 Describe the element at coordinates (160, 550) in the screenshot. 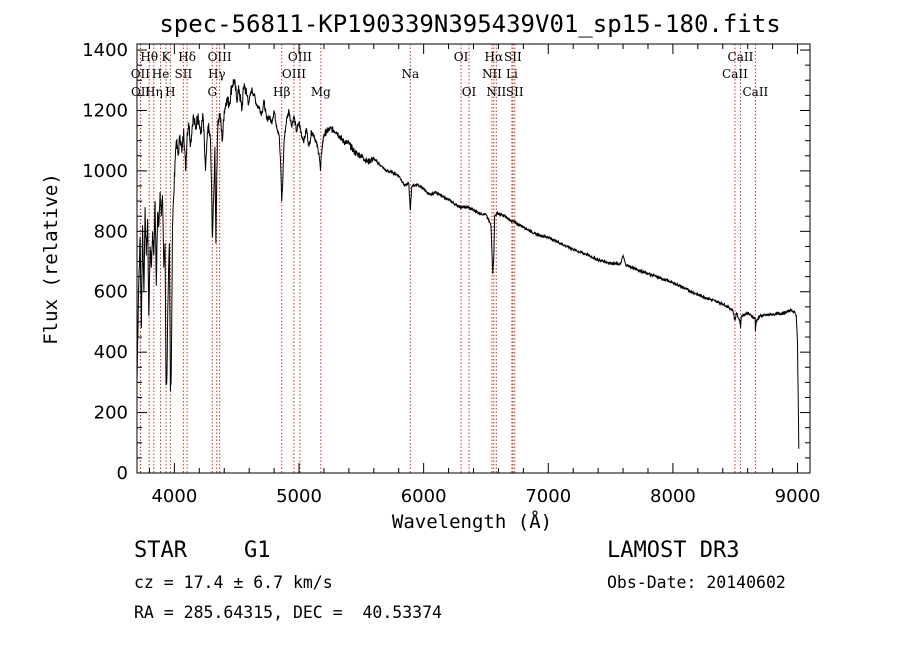

I see `object-class: STAR` at that location.